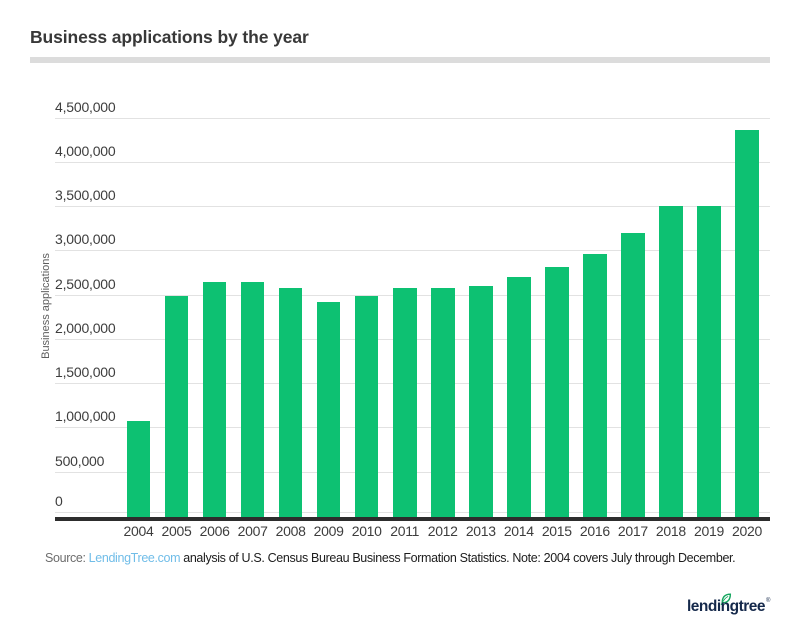 The image size is (800, 637). What do you see at coordinates (176, 531) in the screenshot?
I see `x-tick-label: 2005` at bounding box center [176, 531].